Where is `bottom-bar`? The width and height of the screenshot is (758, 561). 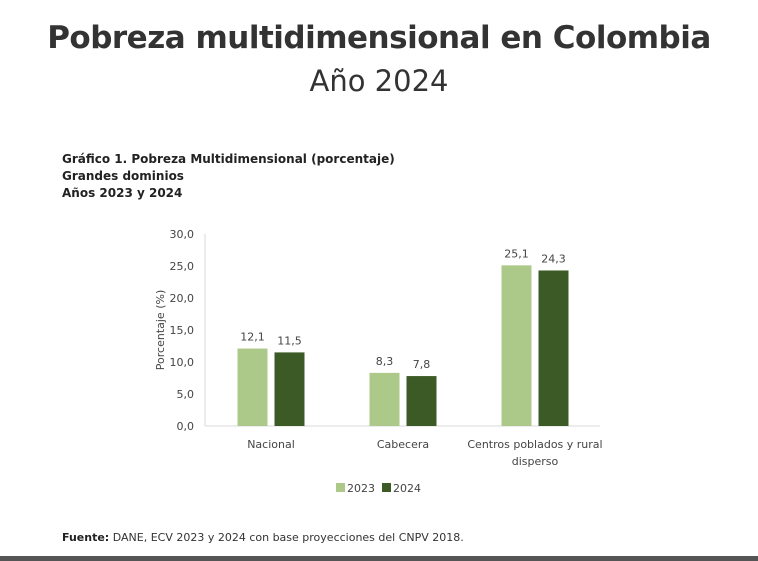 bottom-bar is located at coordinates (379, 558).